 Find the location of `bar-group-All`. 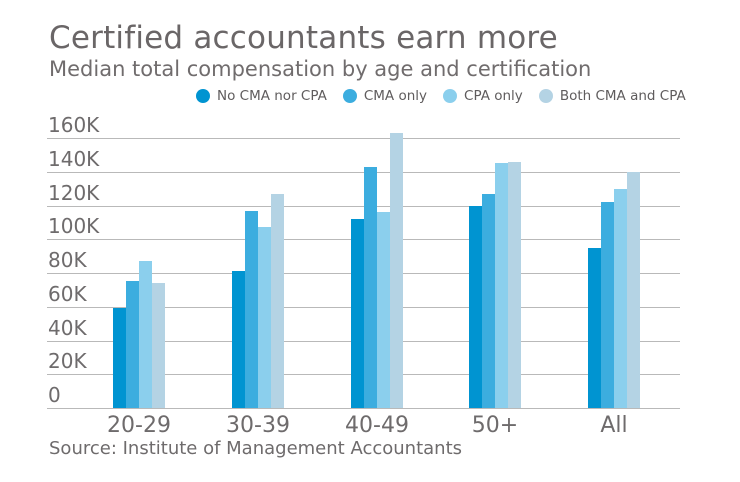

bar-group-All is located at coordinates (614, 289).